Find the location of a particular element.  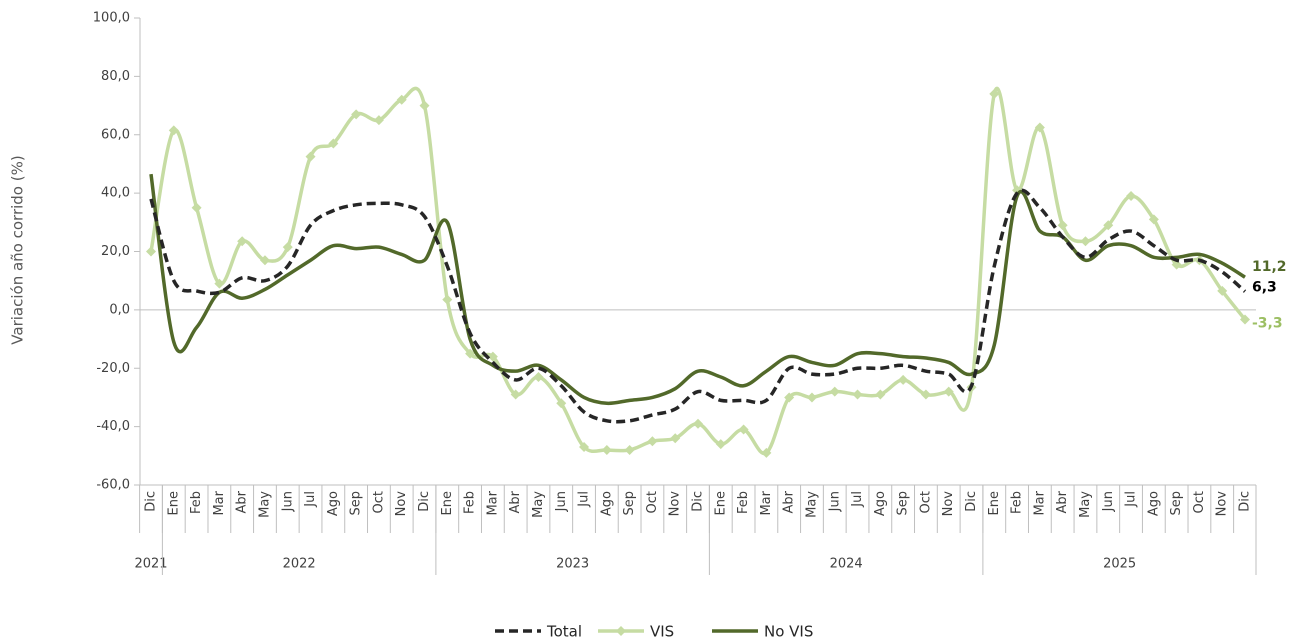

legend-label: No VIS is located at coordinates (788, 632).